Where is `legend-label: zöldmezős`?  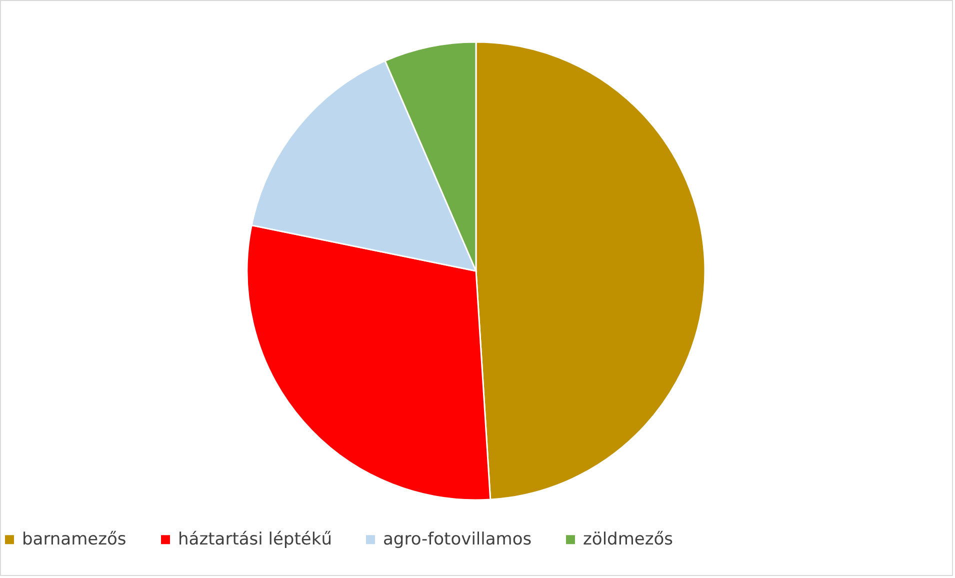
legend-label: zöldmezős is located at coordinates (628, 540).